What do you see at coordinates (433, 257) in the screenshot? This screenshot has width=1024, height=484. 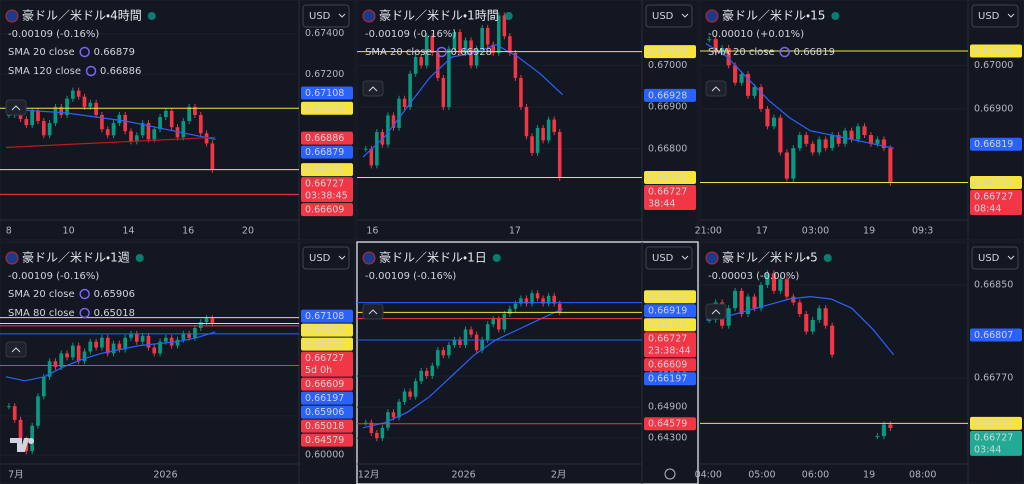 I see `symbol-title: 豪ドル／米ドル・1日` at bounding box center [433, 257].